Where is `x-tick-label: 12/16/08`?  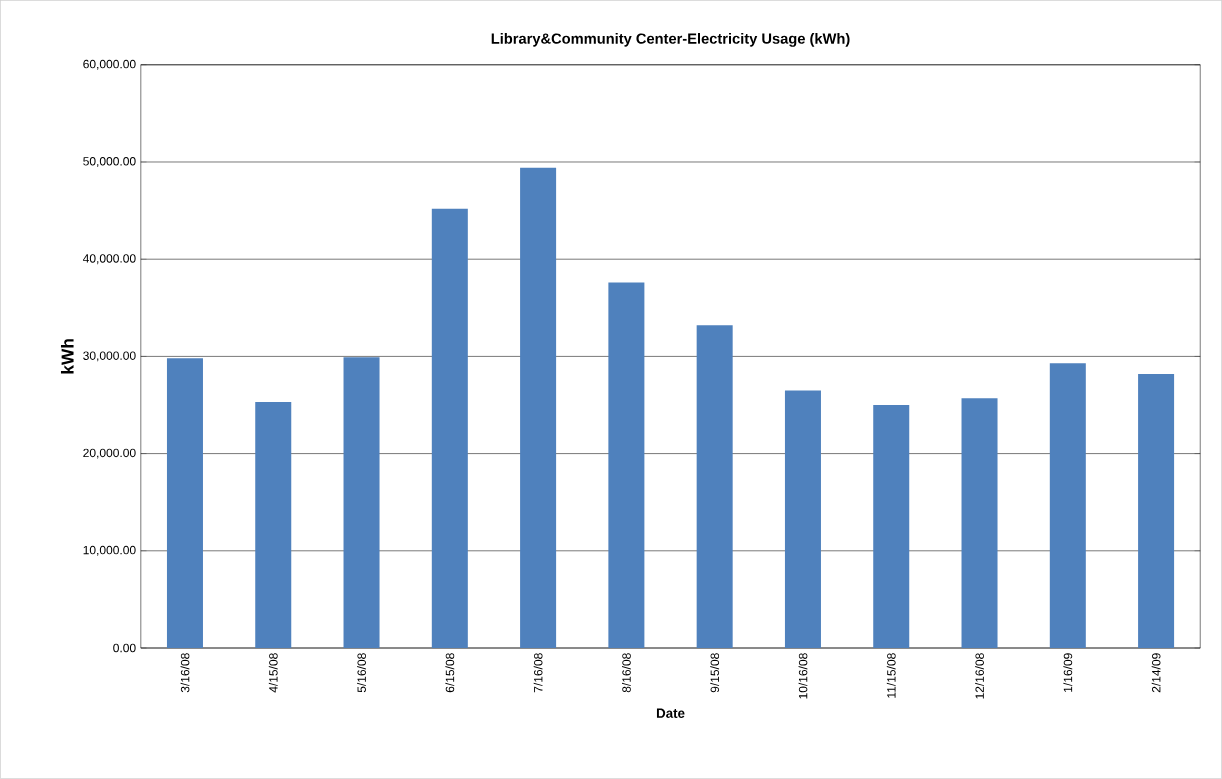
x-tick-label: 12/16/08 is located at coordinates (979, 676).